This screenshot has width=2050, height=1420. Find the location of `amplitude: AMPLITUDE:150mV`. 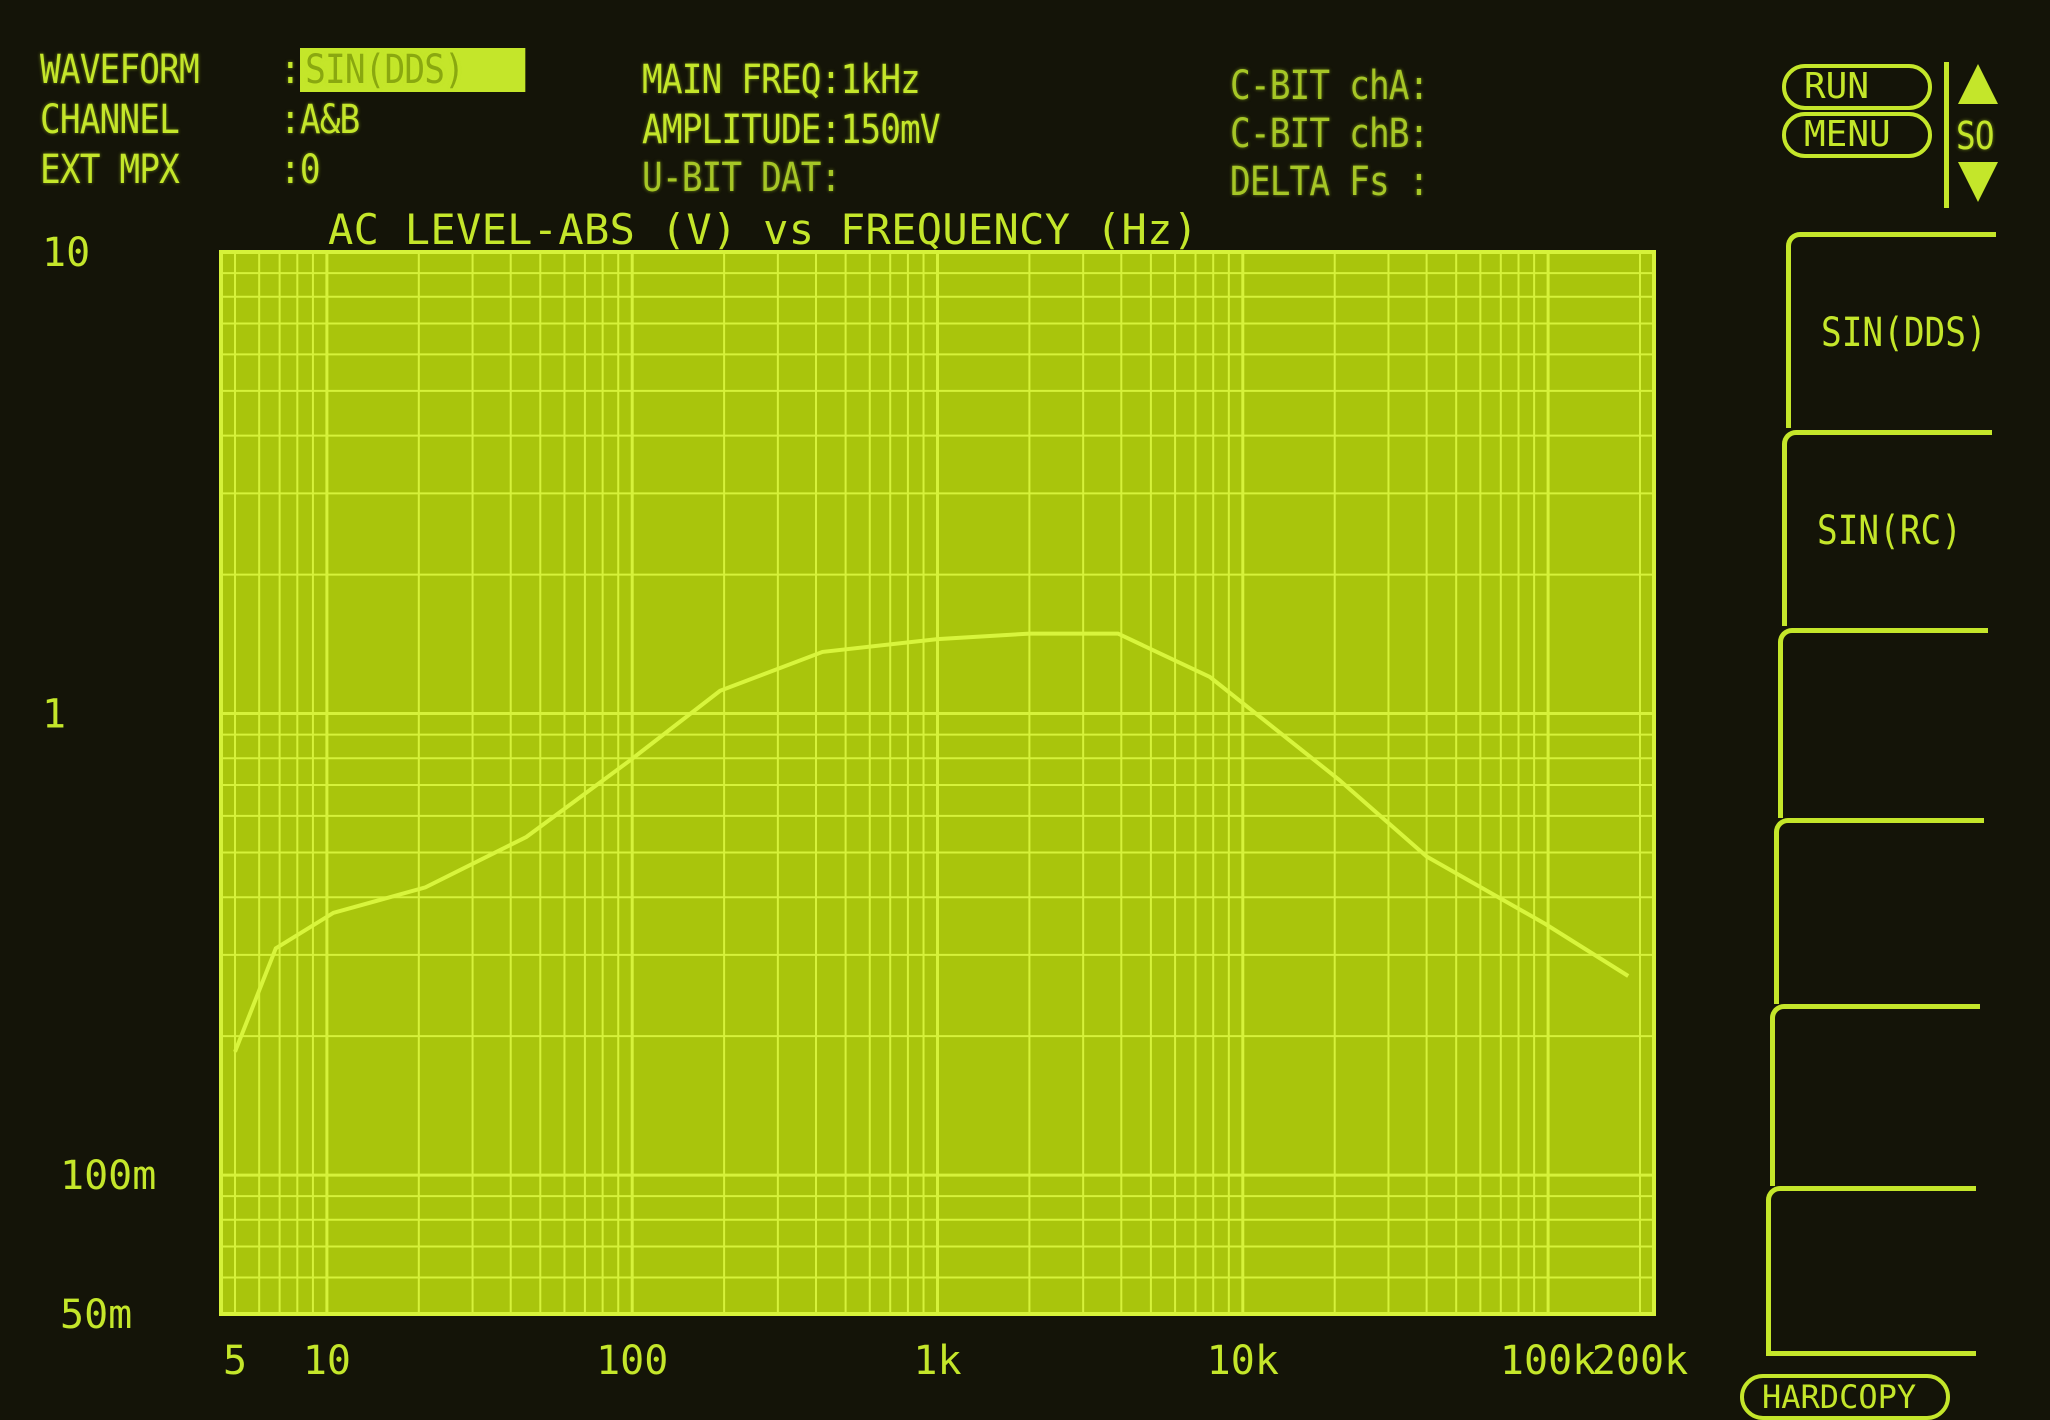

amplitude: AMPLITUDE:150mV is located at coordinates (791, 130).